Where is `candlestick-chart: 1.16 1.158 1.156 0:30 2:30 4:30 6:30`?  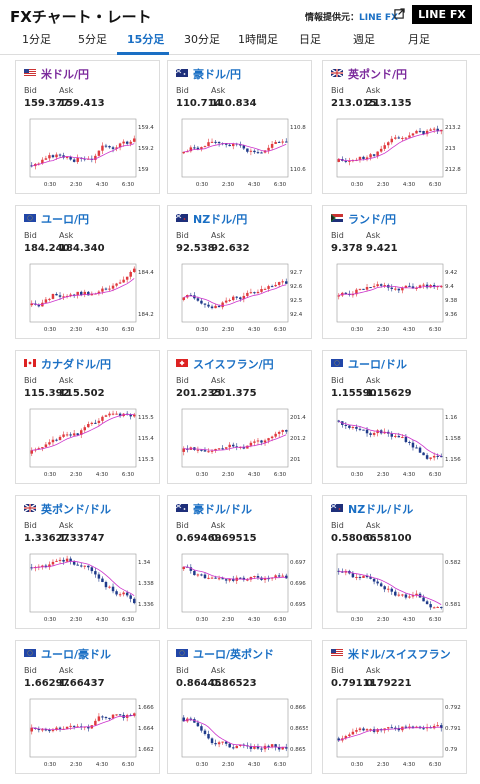
candlestick-chart: 1.16 1.158 1.156 0:30 2:30 4:30 6:30 is located at coordinates (398, 443).